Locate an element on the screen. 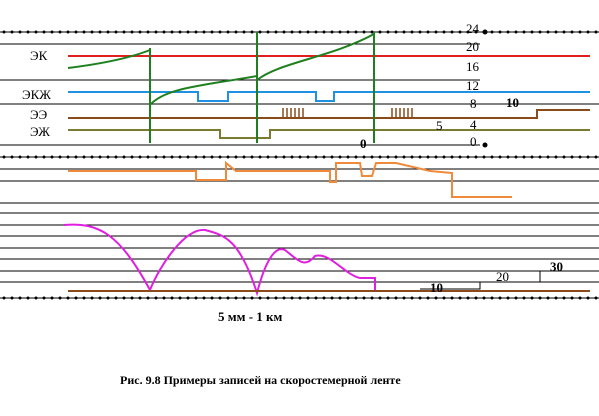 This screenshot has width=599, height=416. scale-label: 24 is located at coordinates (473, 28).